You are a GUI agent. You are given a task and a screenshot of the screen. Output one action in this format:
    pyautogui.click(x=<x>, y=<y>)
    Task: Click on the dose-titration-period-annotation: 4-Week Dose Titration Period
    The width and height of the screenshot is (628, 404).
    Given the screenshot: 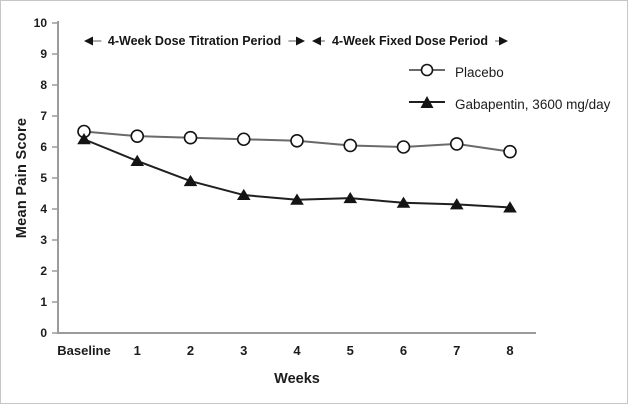 What is the action you would take?
    pyautogui.click(x=194, y=41)
    